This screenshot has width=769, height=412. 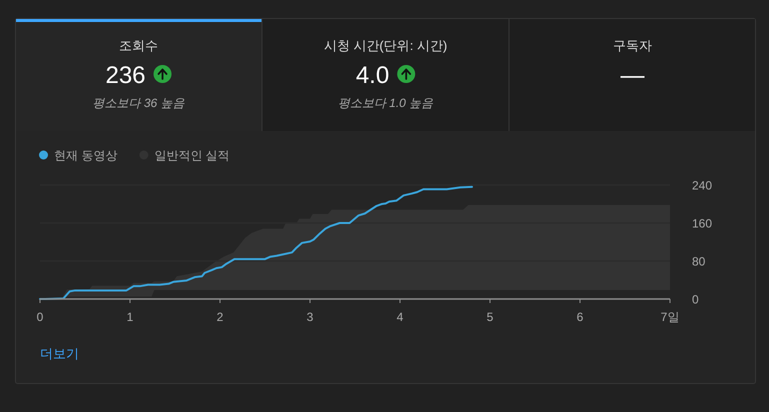 What do you see at coordinates (192, 155) in the screenshot?
I see `legend-label: 일반적인 실적` at bounding box center [192, 155].